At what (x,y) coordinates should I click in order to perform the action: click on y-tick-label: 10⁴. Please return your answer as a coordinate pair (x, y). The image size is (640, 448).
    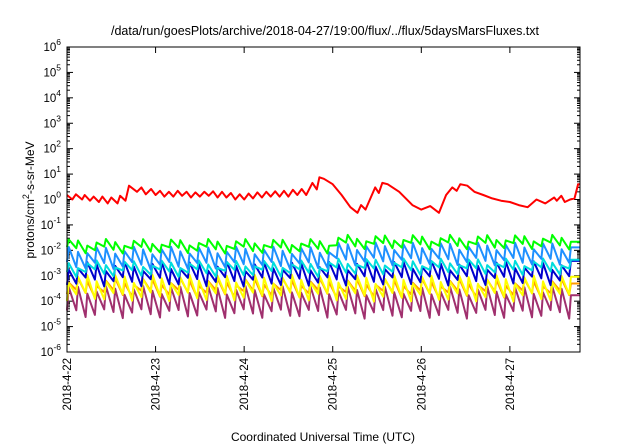
    Looking at the image, I should click on (52, 96).